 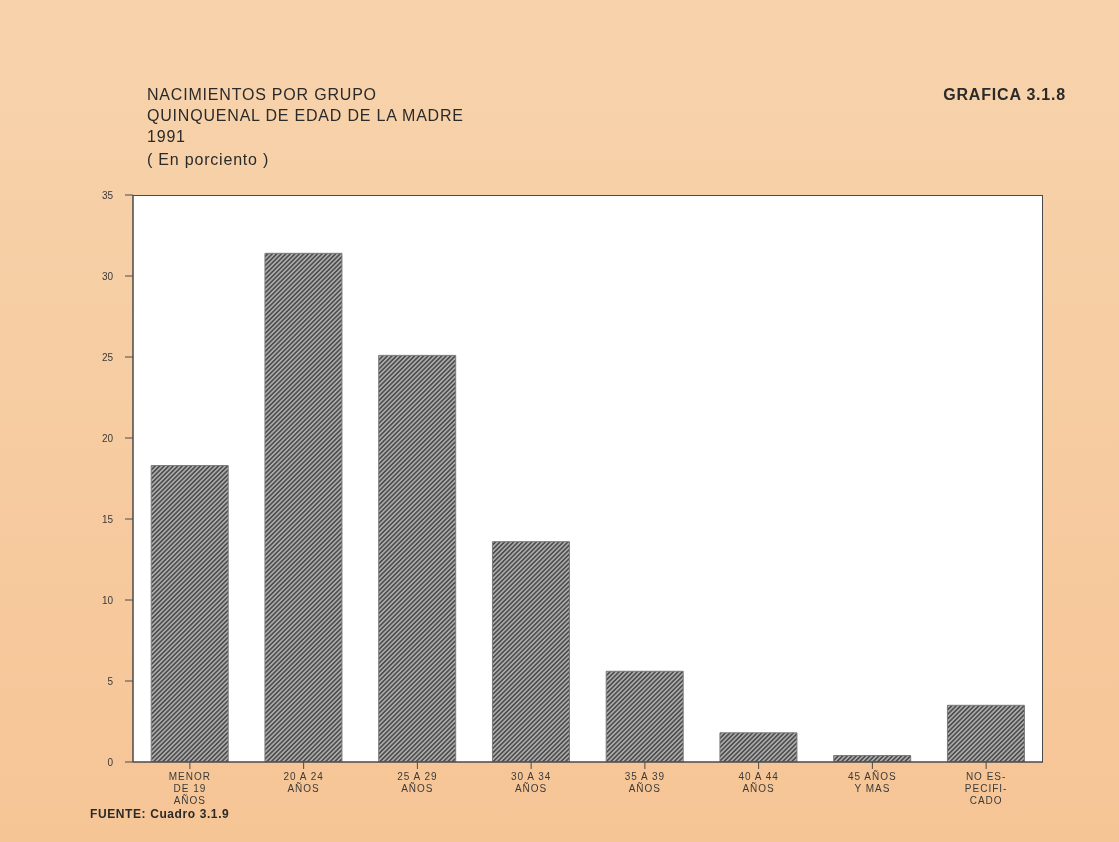 I want to click on x-tick-label: 40 A 44 AÑOS, so click(x=758, y=782).